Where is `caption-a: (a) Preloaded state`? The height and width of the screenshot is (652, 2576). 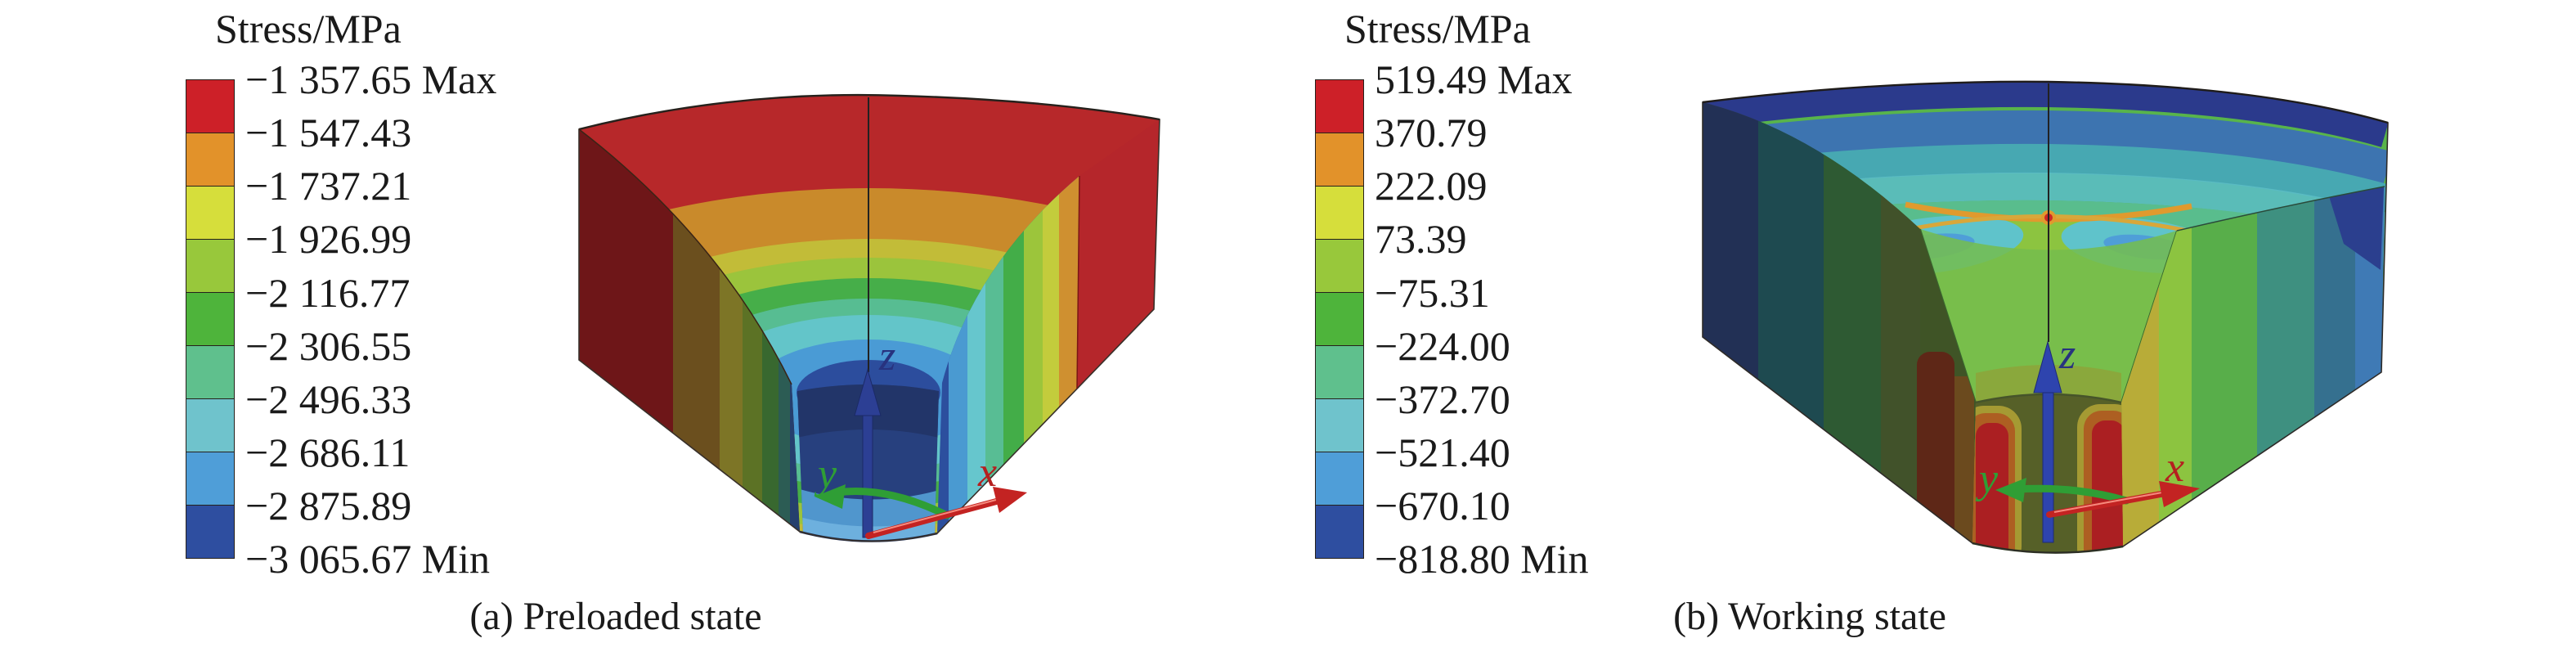
caption-a: (a) Preloaded state is located at coordinates (615, 616).